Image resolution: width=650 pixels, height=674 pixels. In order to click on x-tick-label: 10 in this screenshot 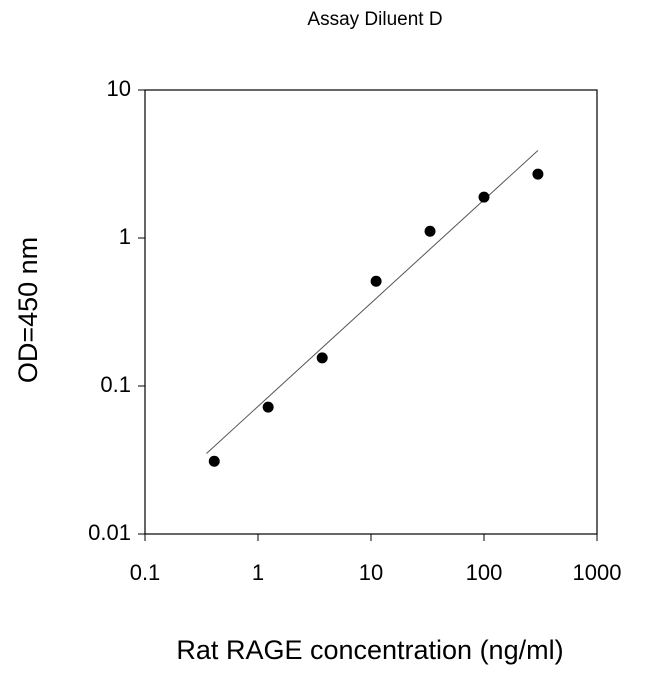, I will do `click(371, 572)`.